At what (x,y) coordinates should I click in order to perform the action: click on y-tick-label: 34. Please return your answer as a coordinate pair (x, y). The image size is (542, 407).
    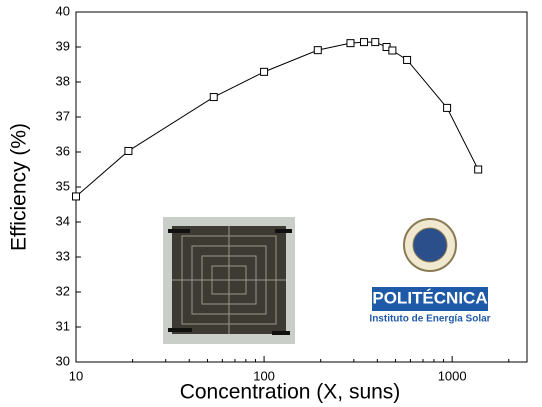
    Looking at the image, I should click on (63, 220).